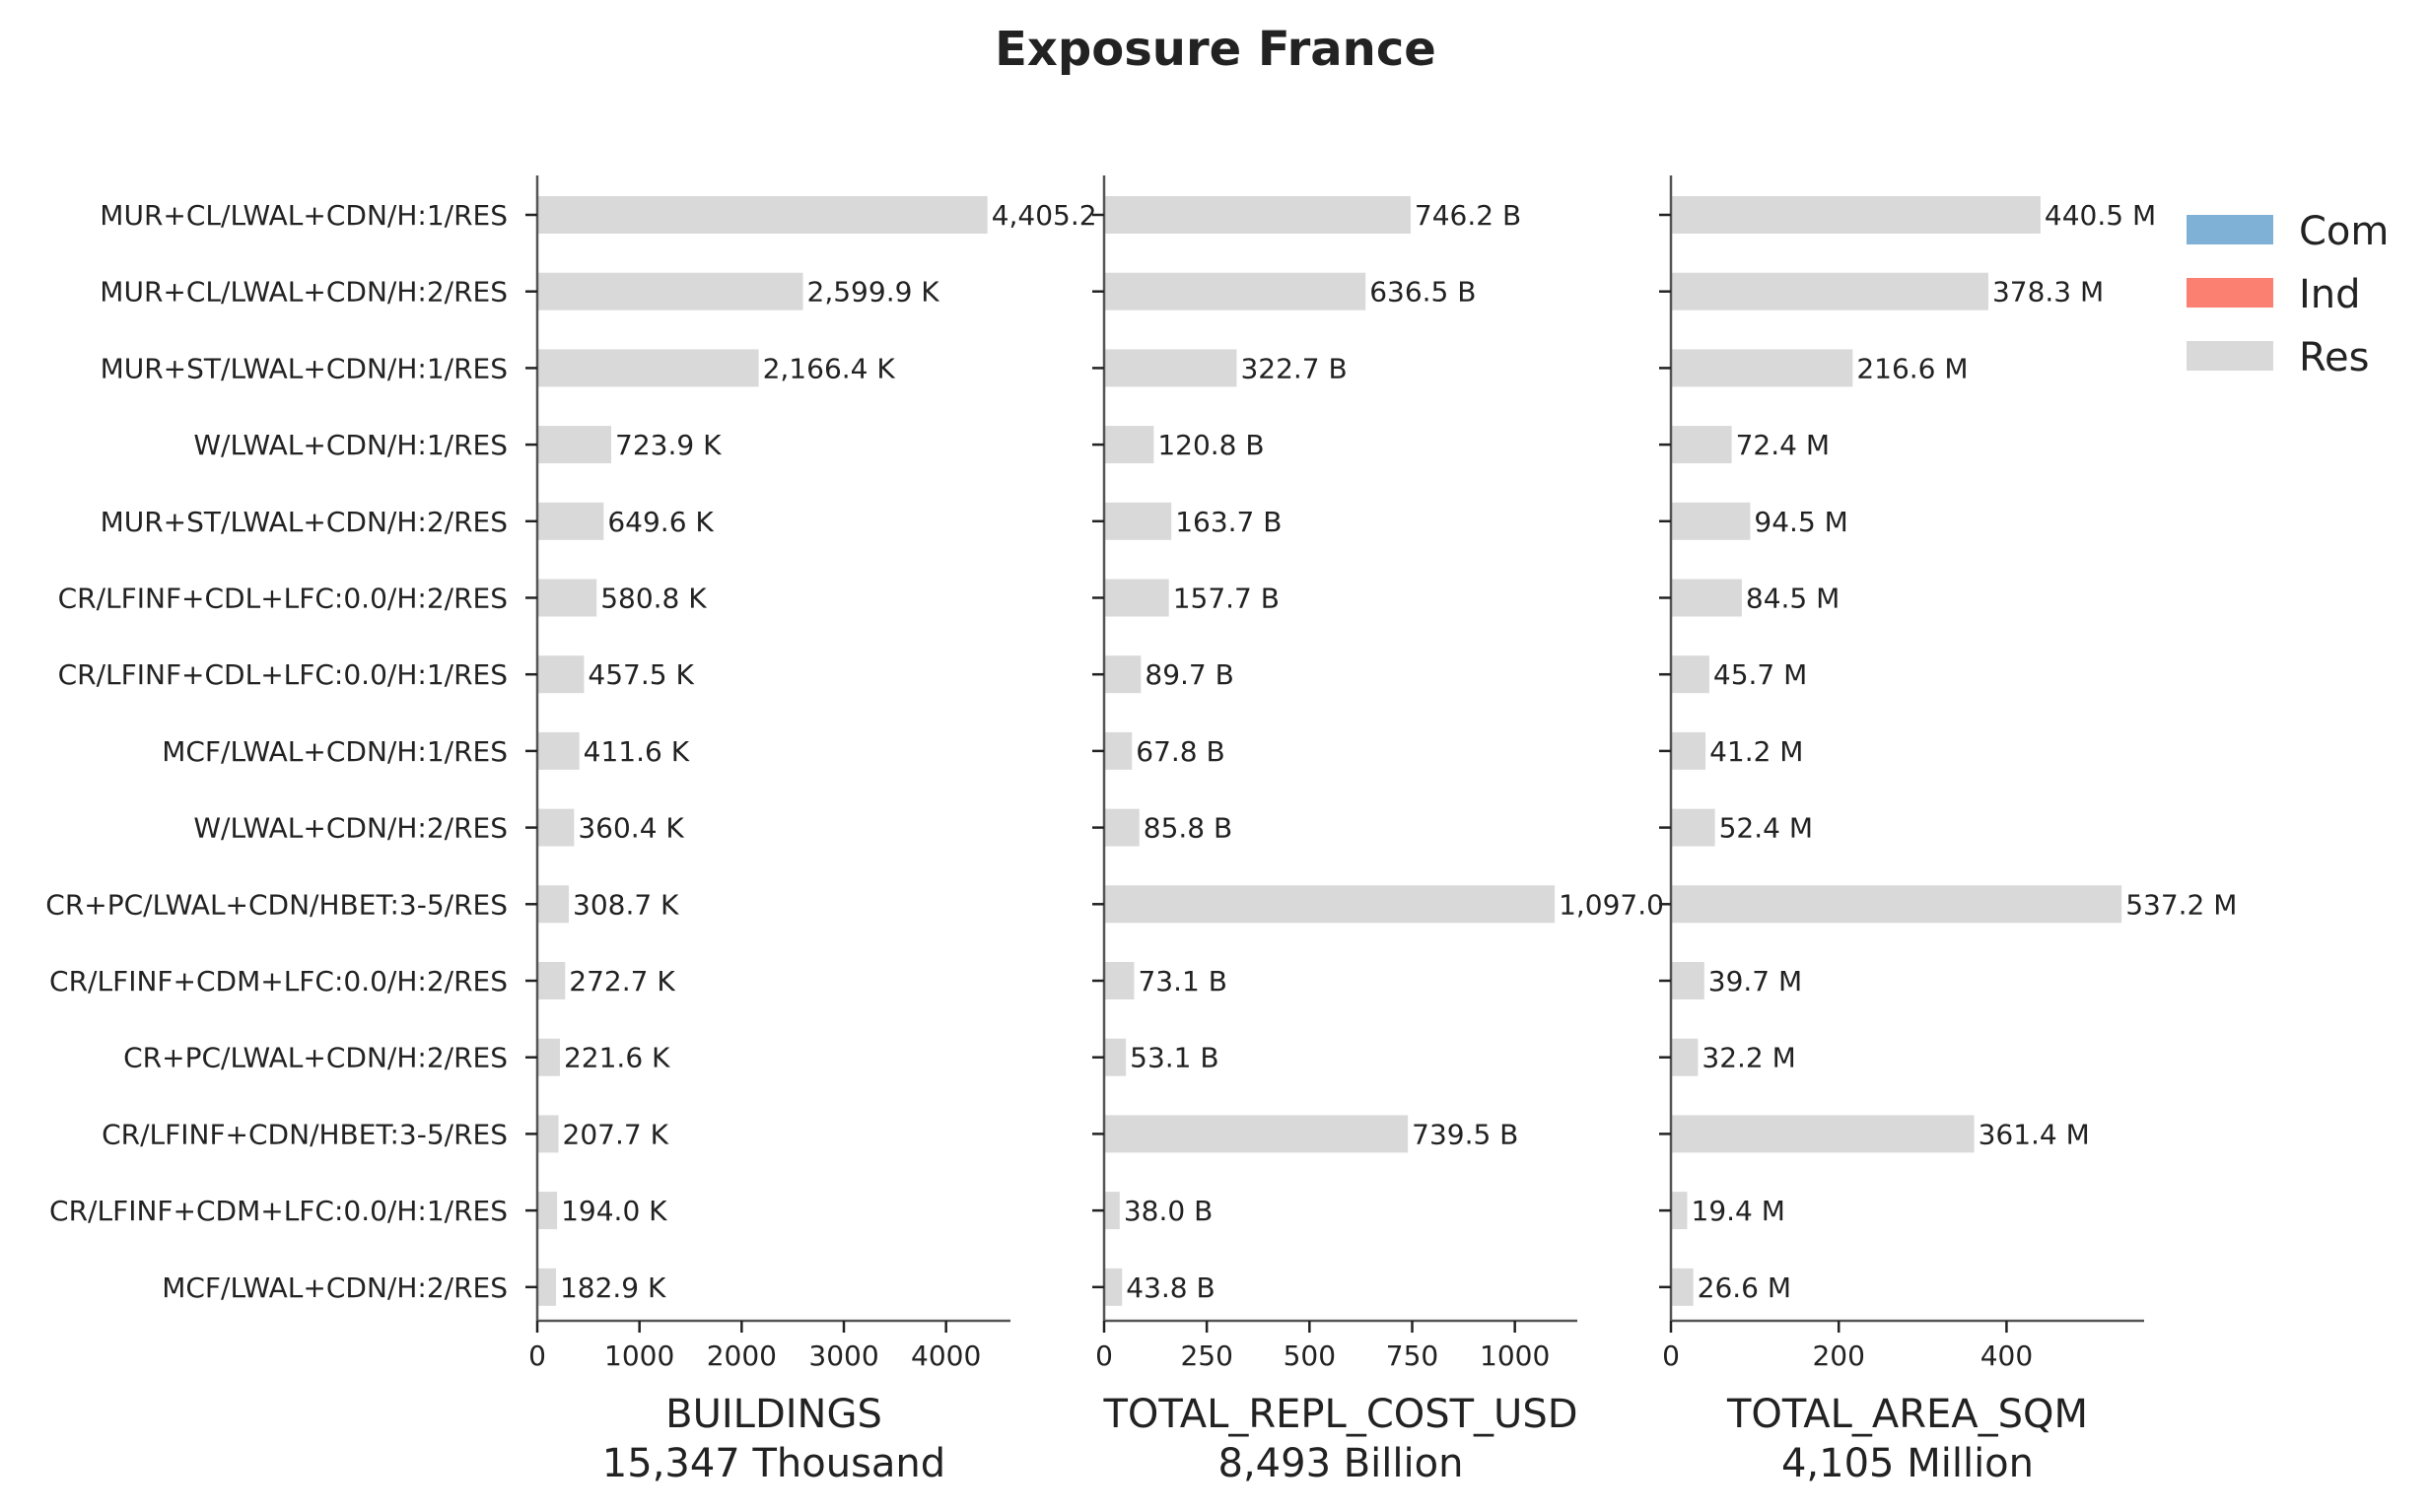 This screenshot has width=2431, height=1512. What do you see at coordinates (1738, 1211) in the screenshot?
I see `data-label: 19.4 M` at bounding box center [1738, 1211].